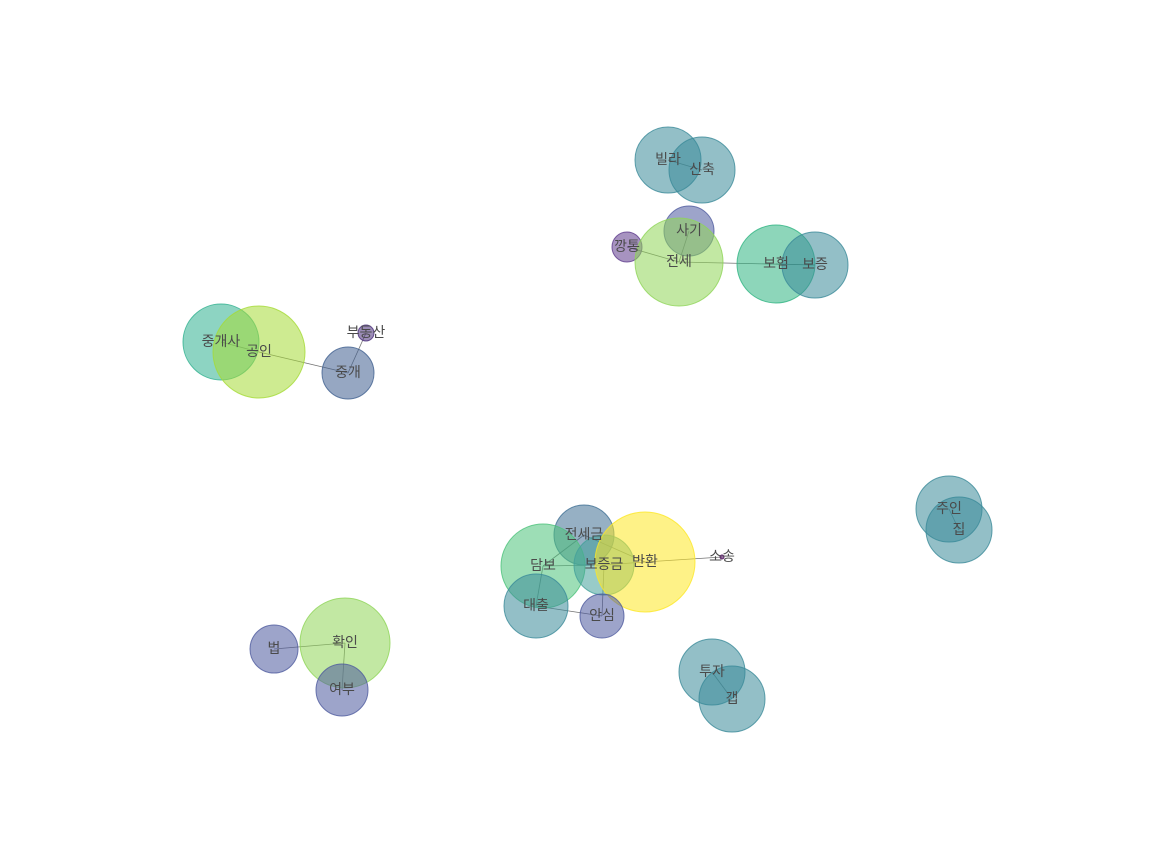  I want to click on node-label-21: 확인, so click(345, 643).